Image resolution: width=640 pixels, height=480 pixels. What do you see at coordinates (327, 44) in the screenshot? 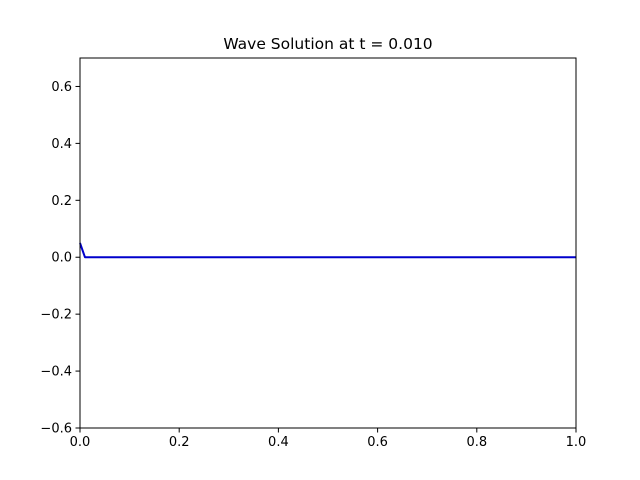
I see `chart-title: Wave Solution at t = 0.010` at bounding box center [327, 44].